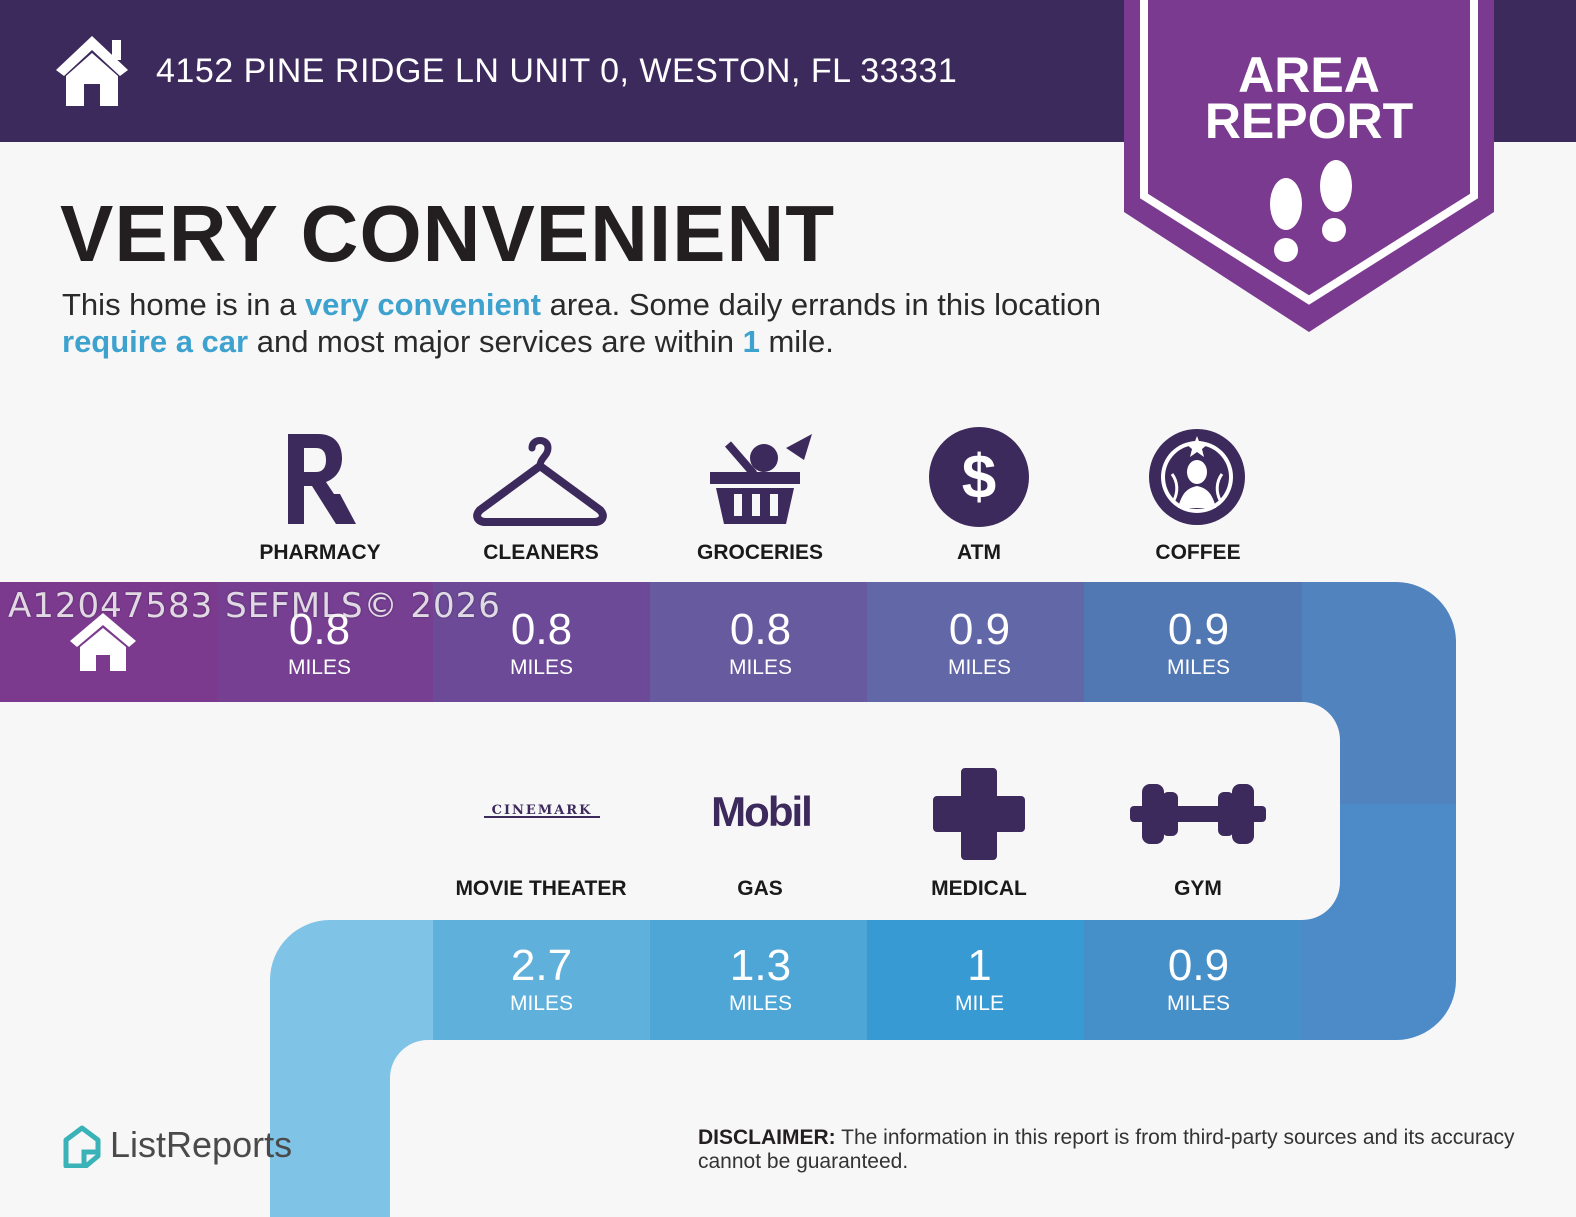 The width and height of the screenshot is (1576, 1217). I want to click on mls-watermark: A12047583 SEFMLS© 2026, so click(254, 606).